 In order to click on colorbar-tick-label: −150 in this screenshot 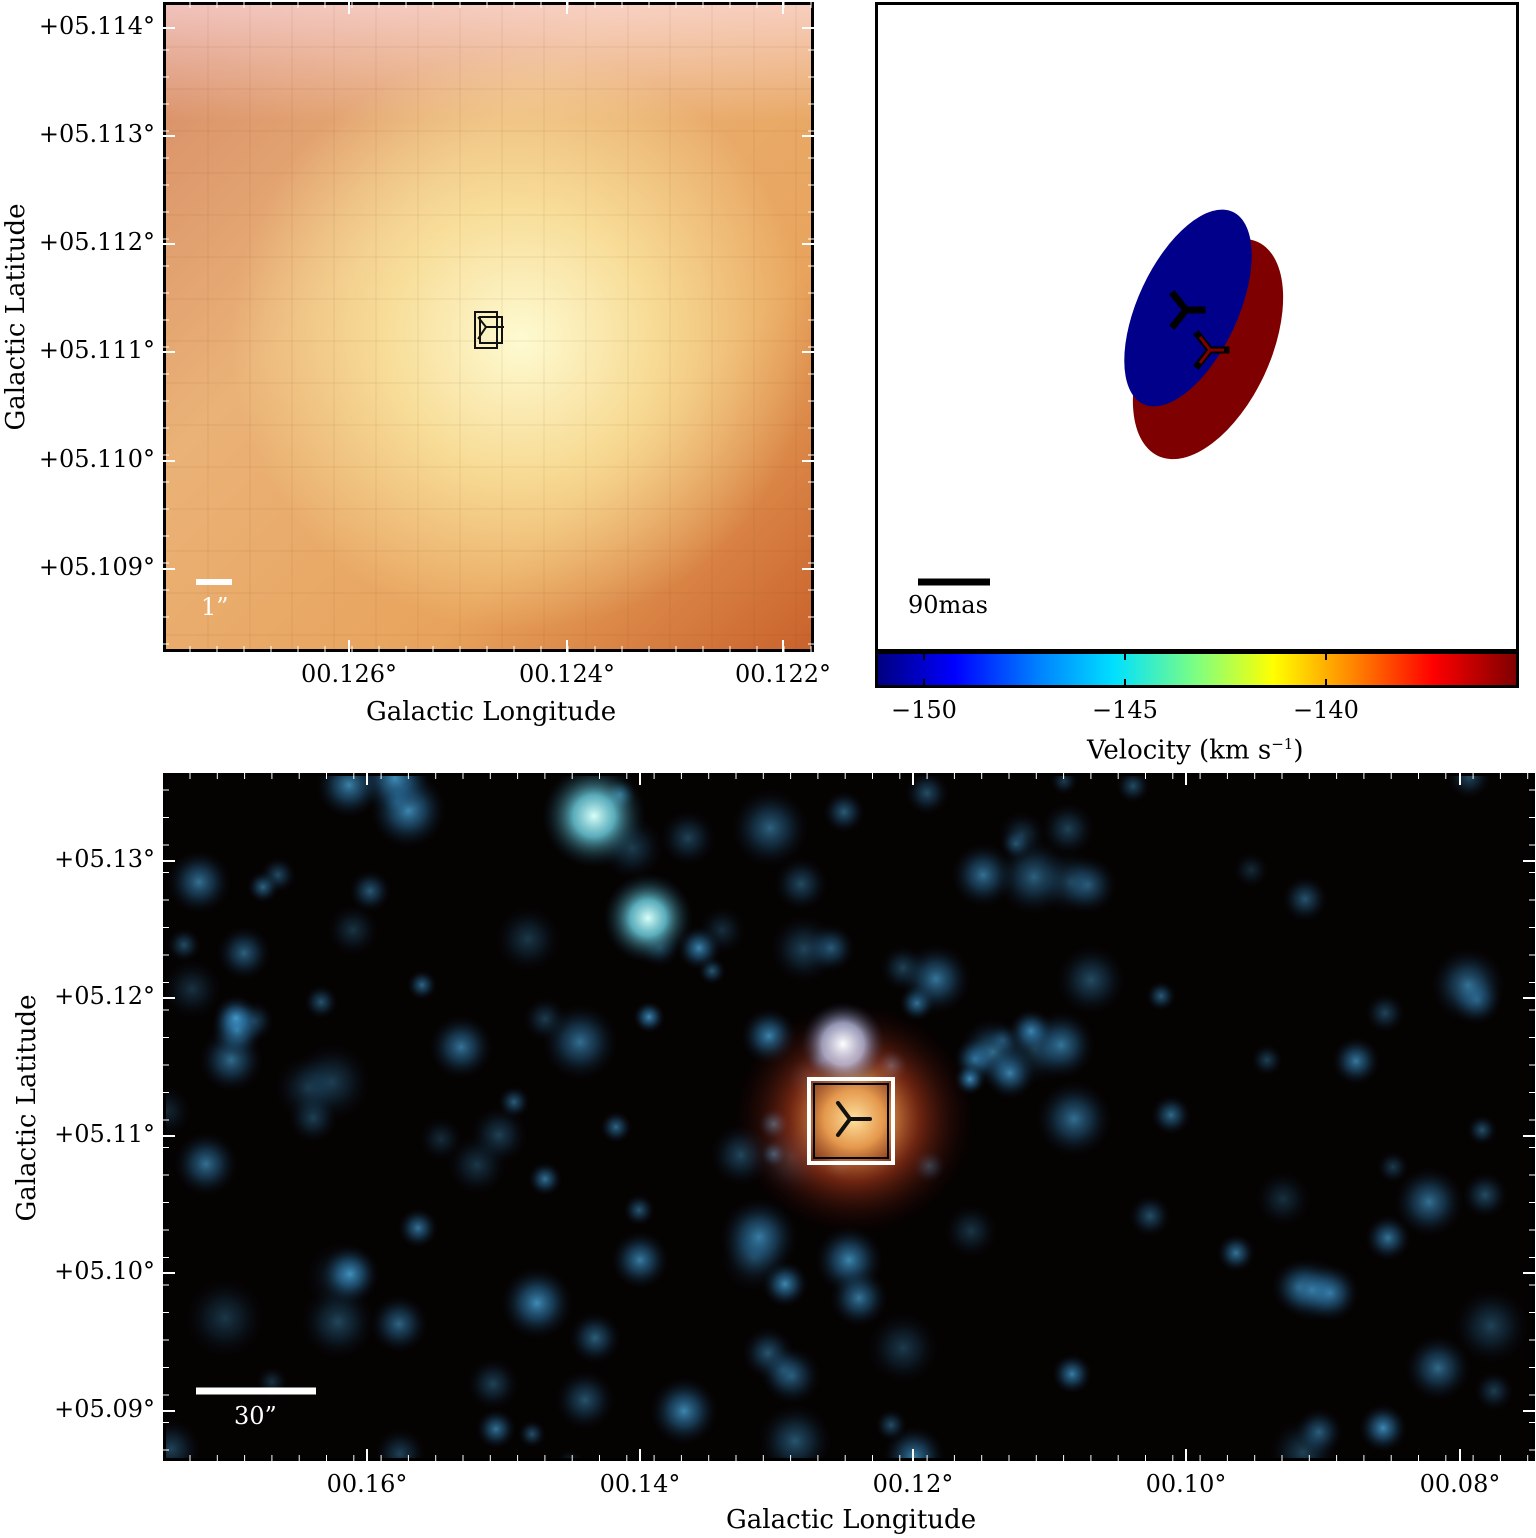, I will do `click(924, 710)`.